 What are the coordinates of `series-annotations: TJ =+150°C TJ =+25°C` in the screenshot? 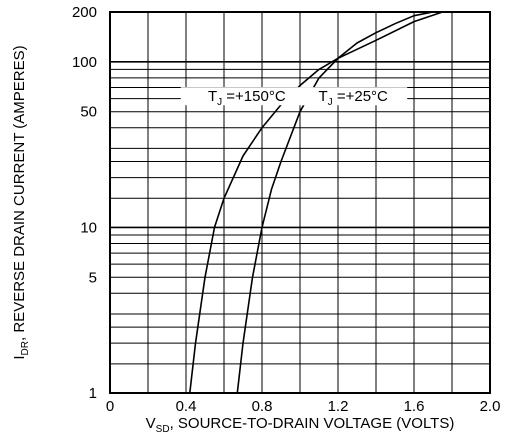 It's located at (294, 97).